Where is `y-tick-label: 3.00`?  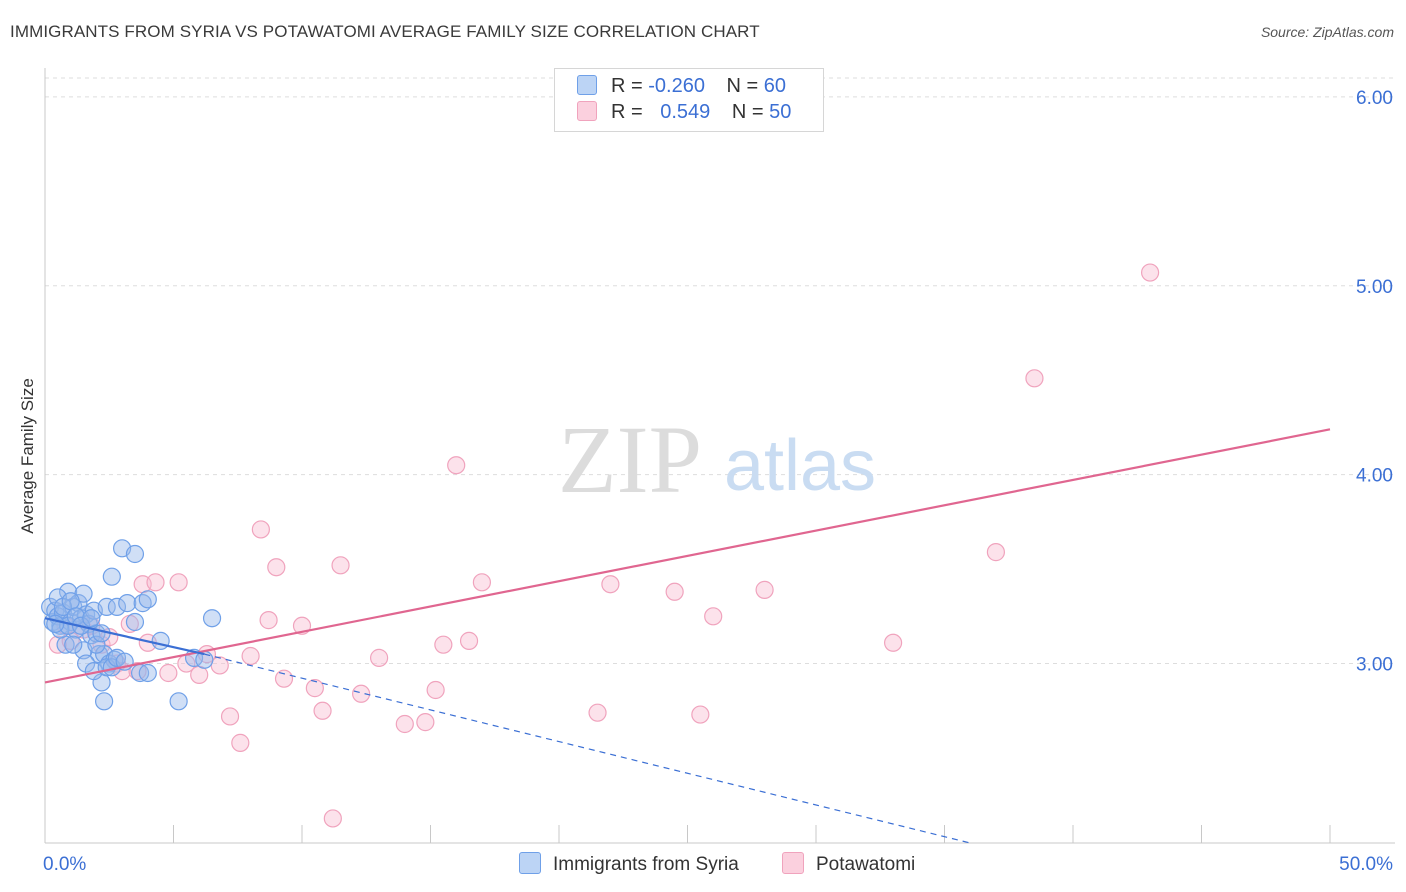 y-tick-label: 3.00 is located at coordinates (1374, 665).